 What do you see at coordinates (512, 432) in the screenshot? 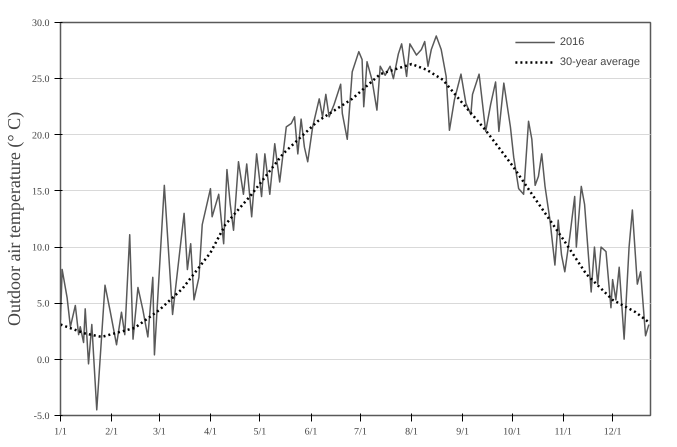
I see `x-tick-label: 10/1` at bounding box center [512, 432].